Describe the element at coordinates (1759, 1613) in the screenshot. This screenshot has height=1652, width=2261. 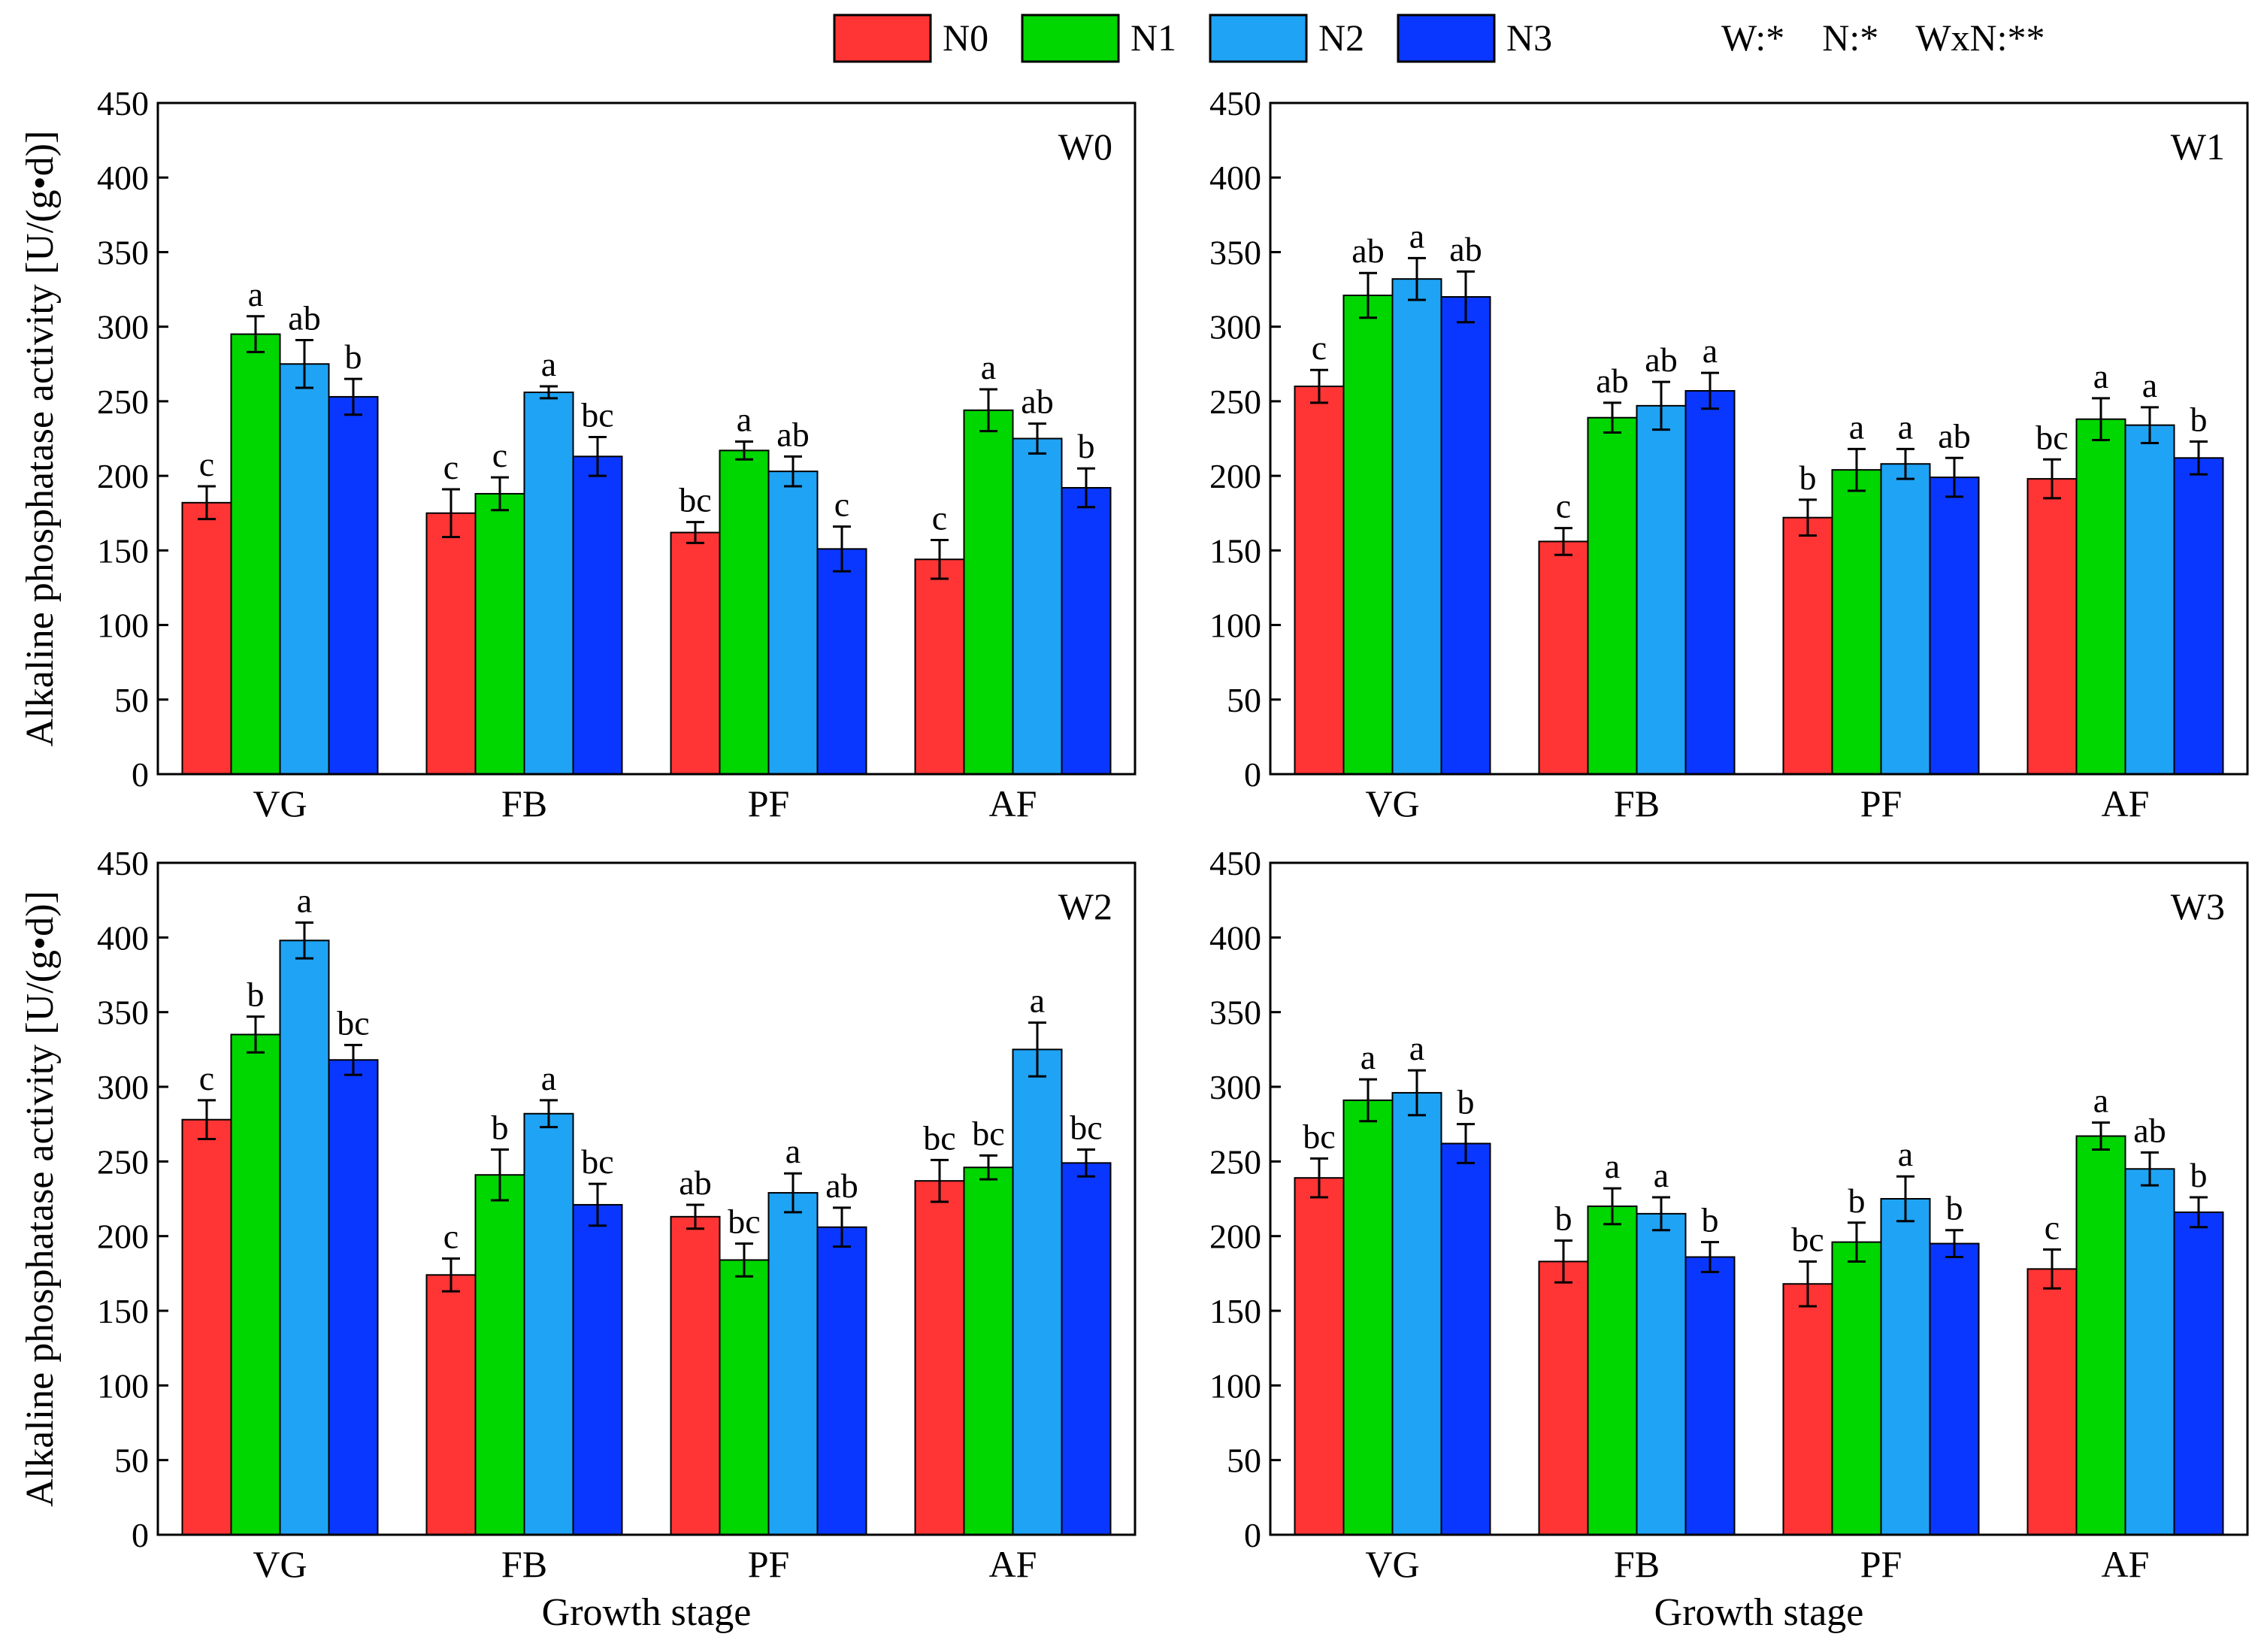
I see `panel-w3-xlabel: Growth stage` at that location.